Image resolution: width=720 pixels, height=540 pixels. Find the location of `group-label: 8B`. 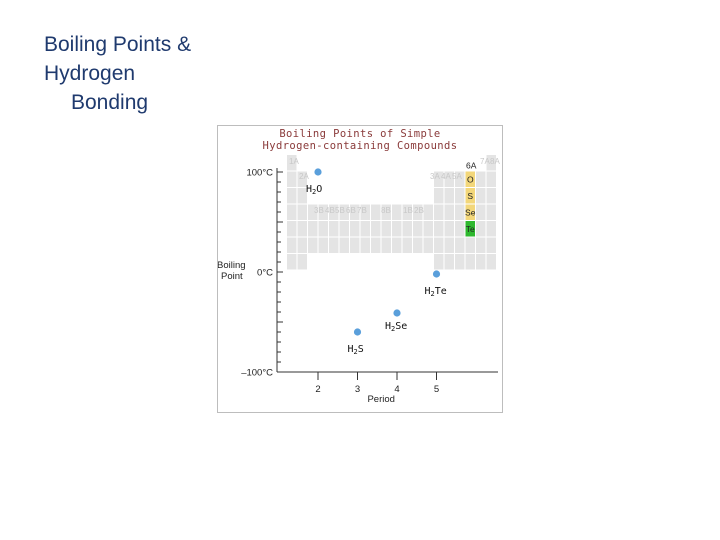

group-label: 8B is located at coordinates (386, 210).